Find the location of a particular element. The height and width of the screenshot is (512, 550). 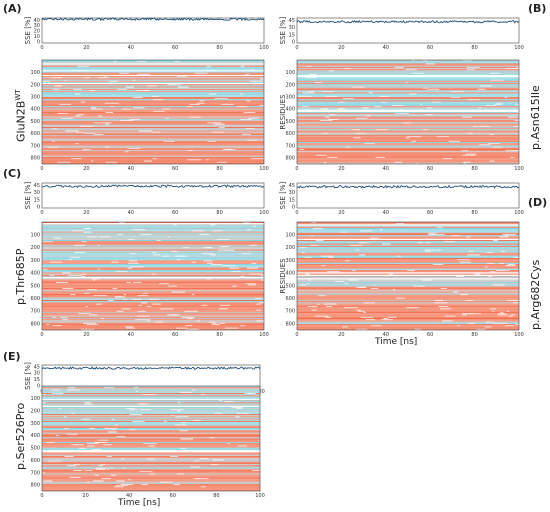

residue-y-tick-label: 100 is located at coordinates (35, 399).